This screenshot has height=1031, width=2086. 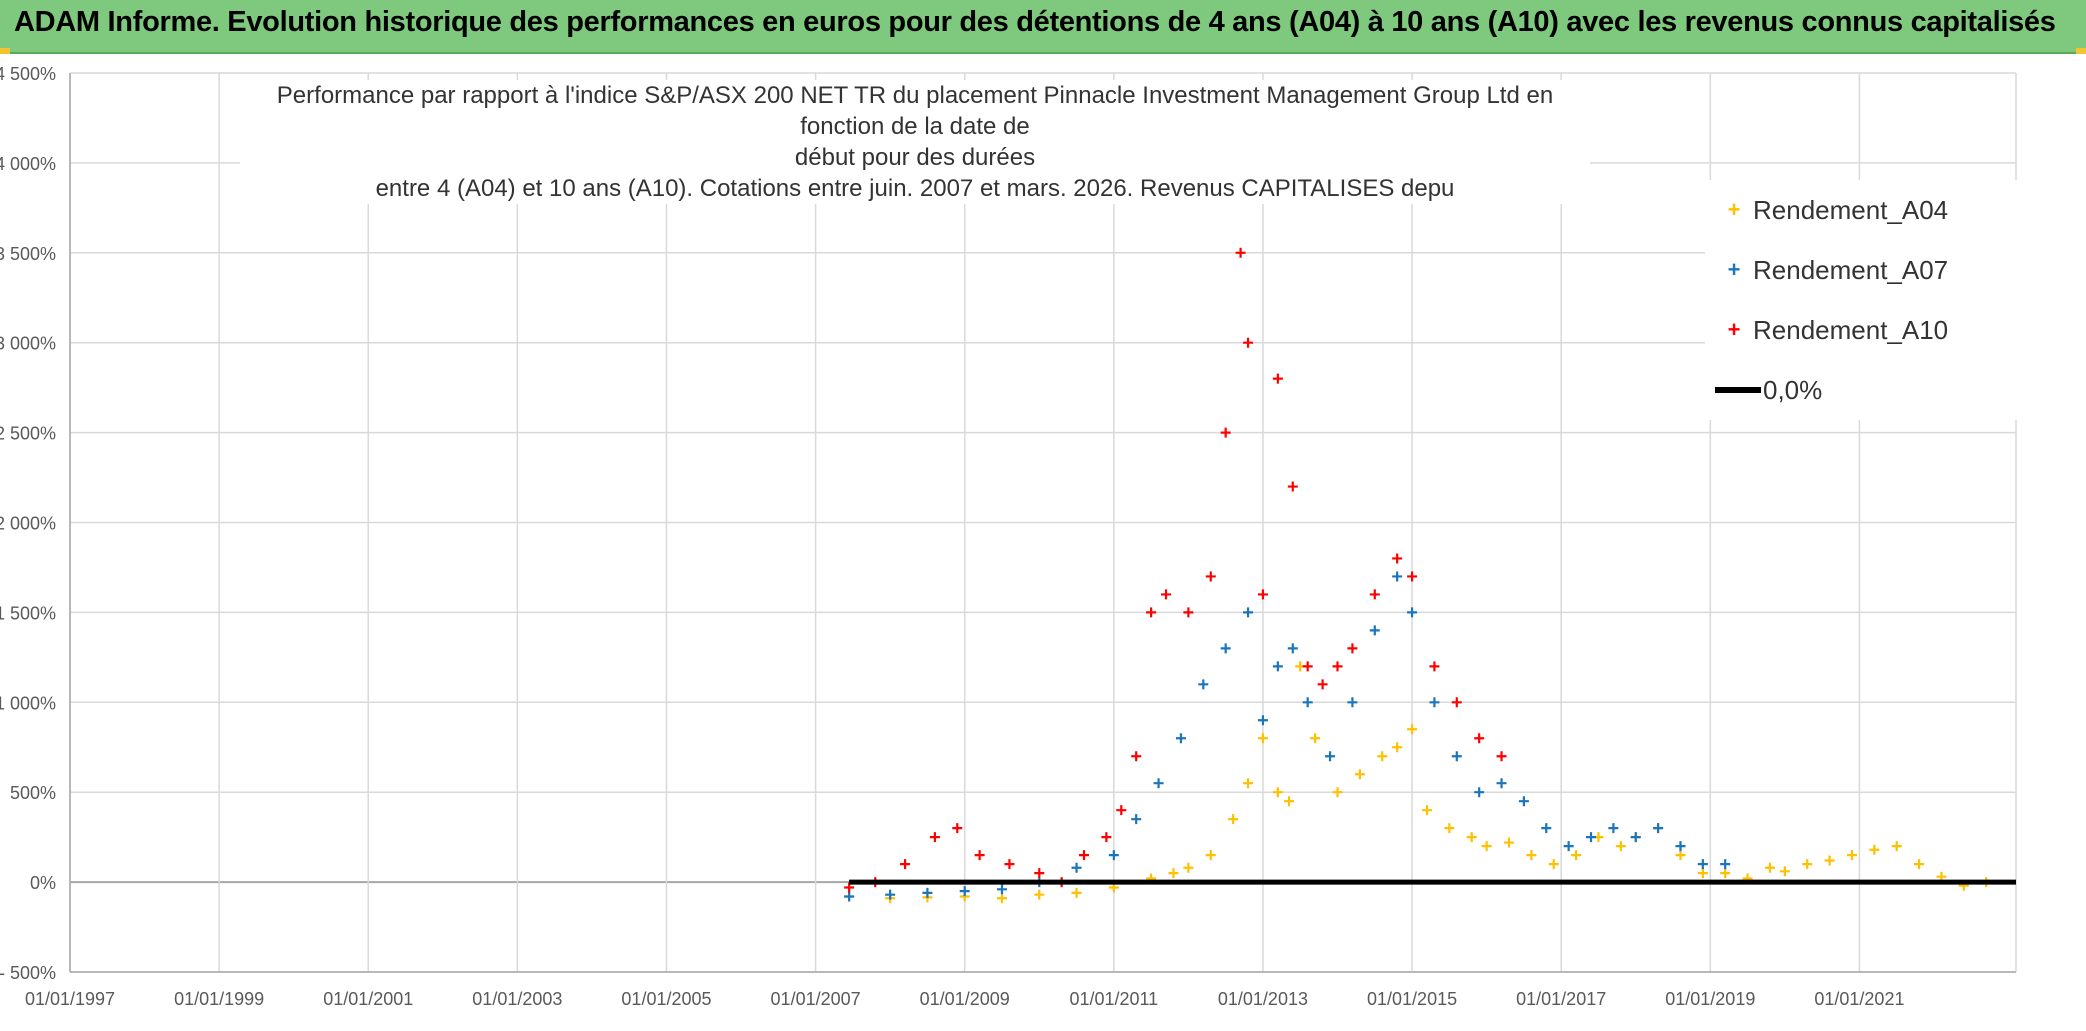 What do you see at coordinates (1859, 999) in the screenshot?
I see `x-tick-label: 01/01/2021` at bounding box center [1859, 999].